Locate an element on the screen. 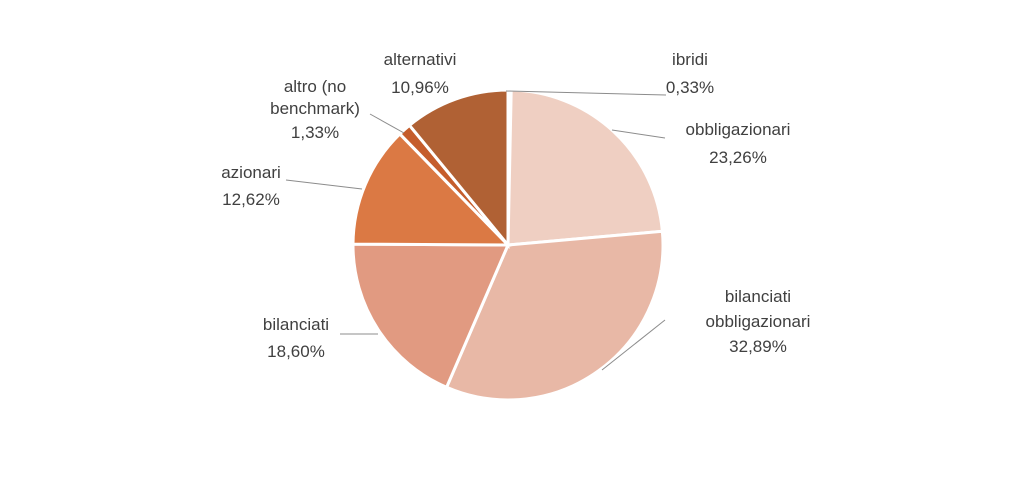 The height and width of the screenshot is (481, 1024). pie-slice-bilanciati is located at coordinates (431, 316).